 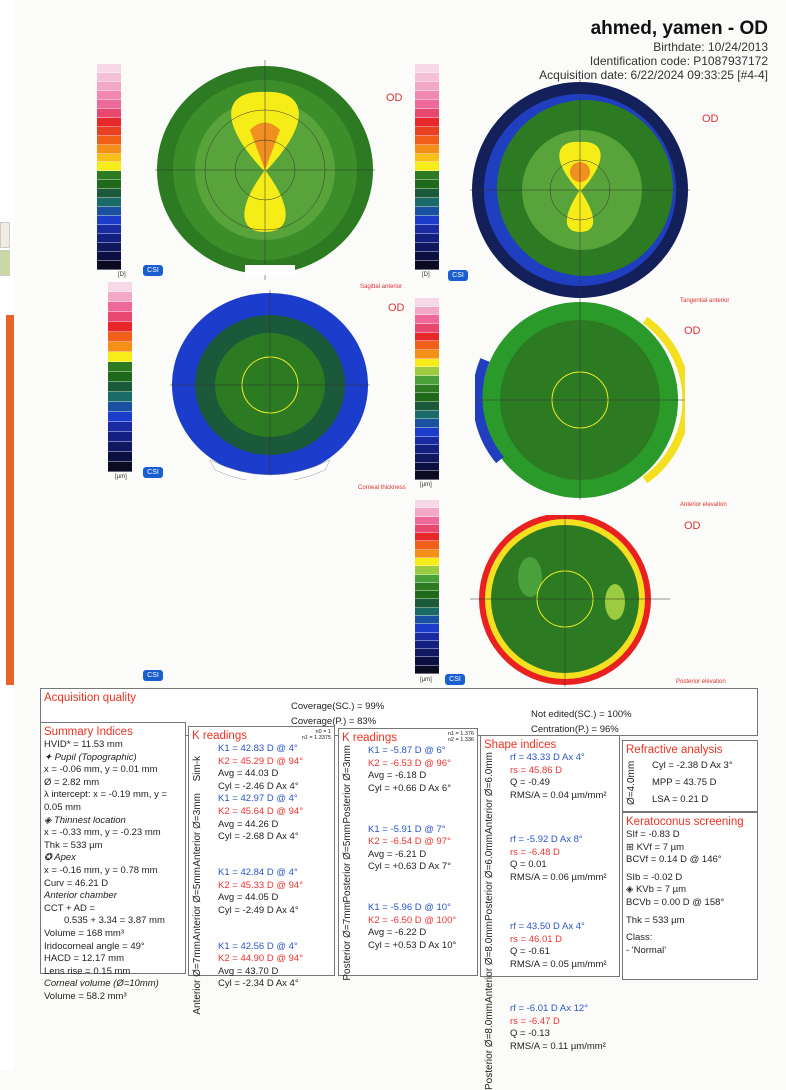 What do you see at coordinates (122, 275) in the screenshot?
I see `scale-unit: [D]` at bounding box center [122, 275].